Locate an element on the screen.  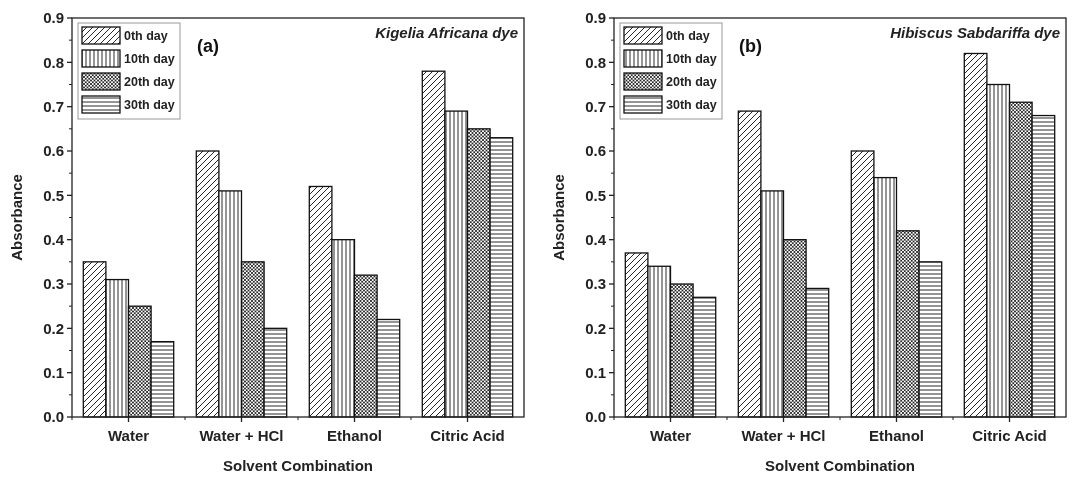
chart-title: Kigelia Africana dye is located at coordinates (446, 32).